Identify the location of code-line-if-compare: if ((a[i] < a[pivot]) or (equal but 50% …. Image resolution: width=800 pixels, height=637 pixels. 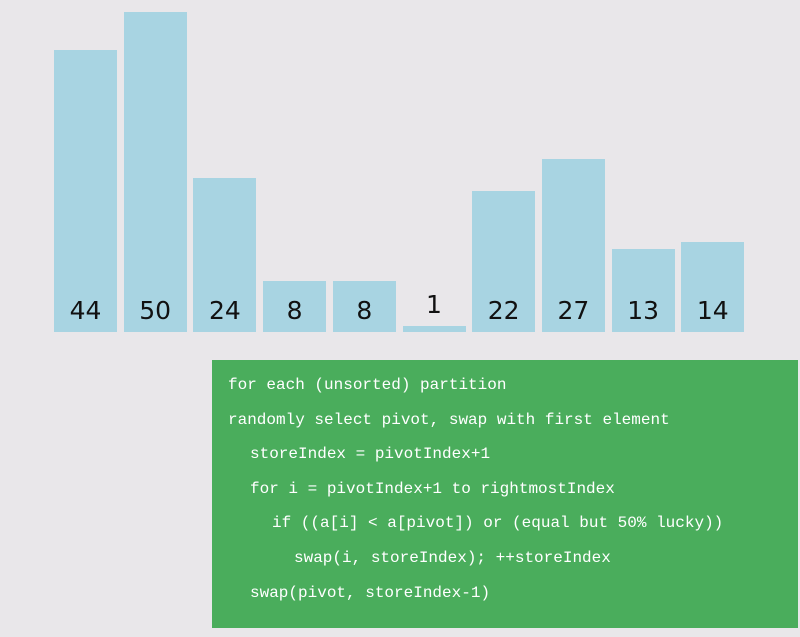
(498, 523).